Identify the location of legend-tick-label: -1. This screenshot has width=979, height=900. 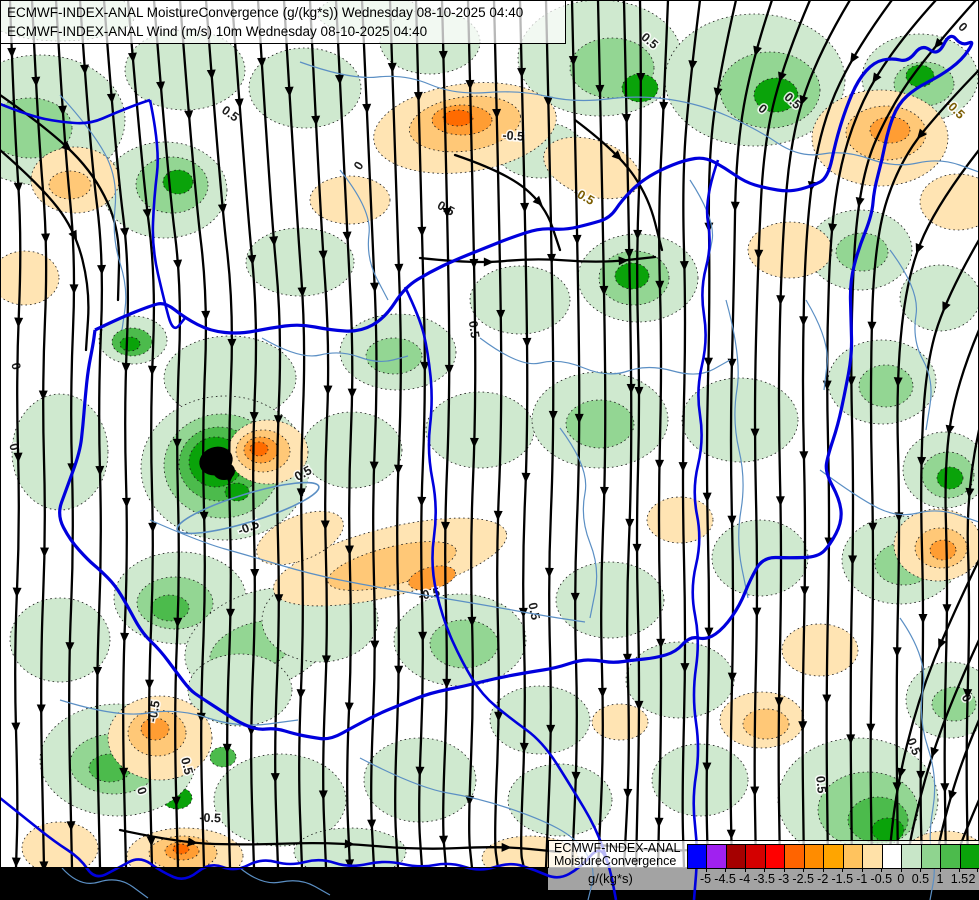
(862, 879).